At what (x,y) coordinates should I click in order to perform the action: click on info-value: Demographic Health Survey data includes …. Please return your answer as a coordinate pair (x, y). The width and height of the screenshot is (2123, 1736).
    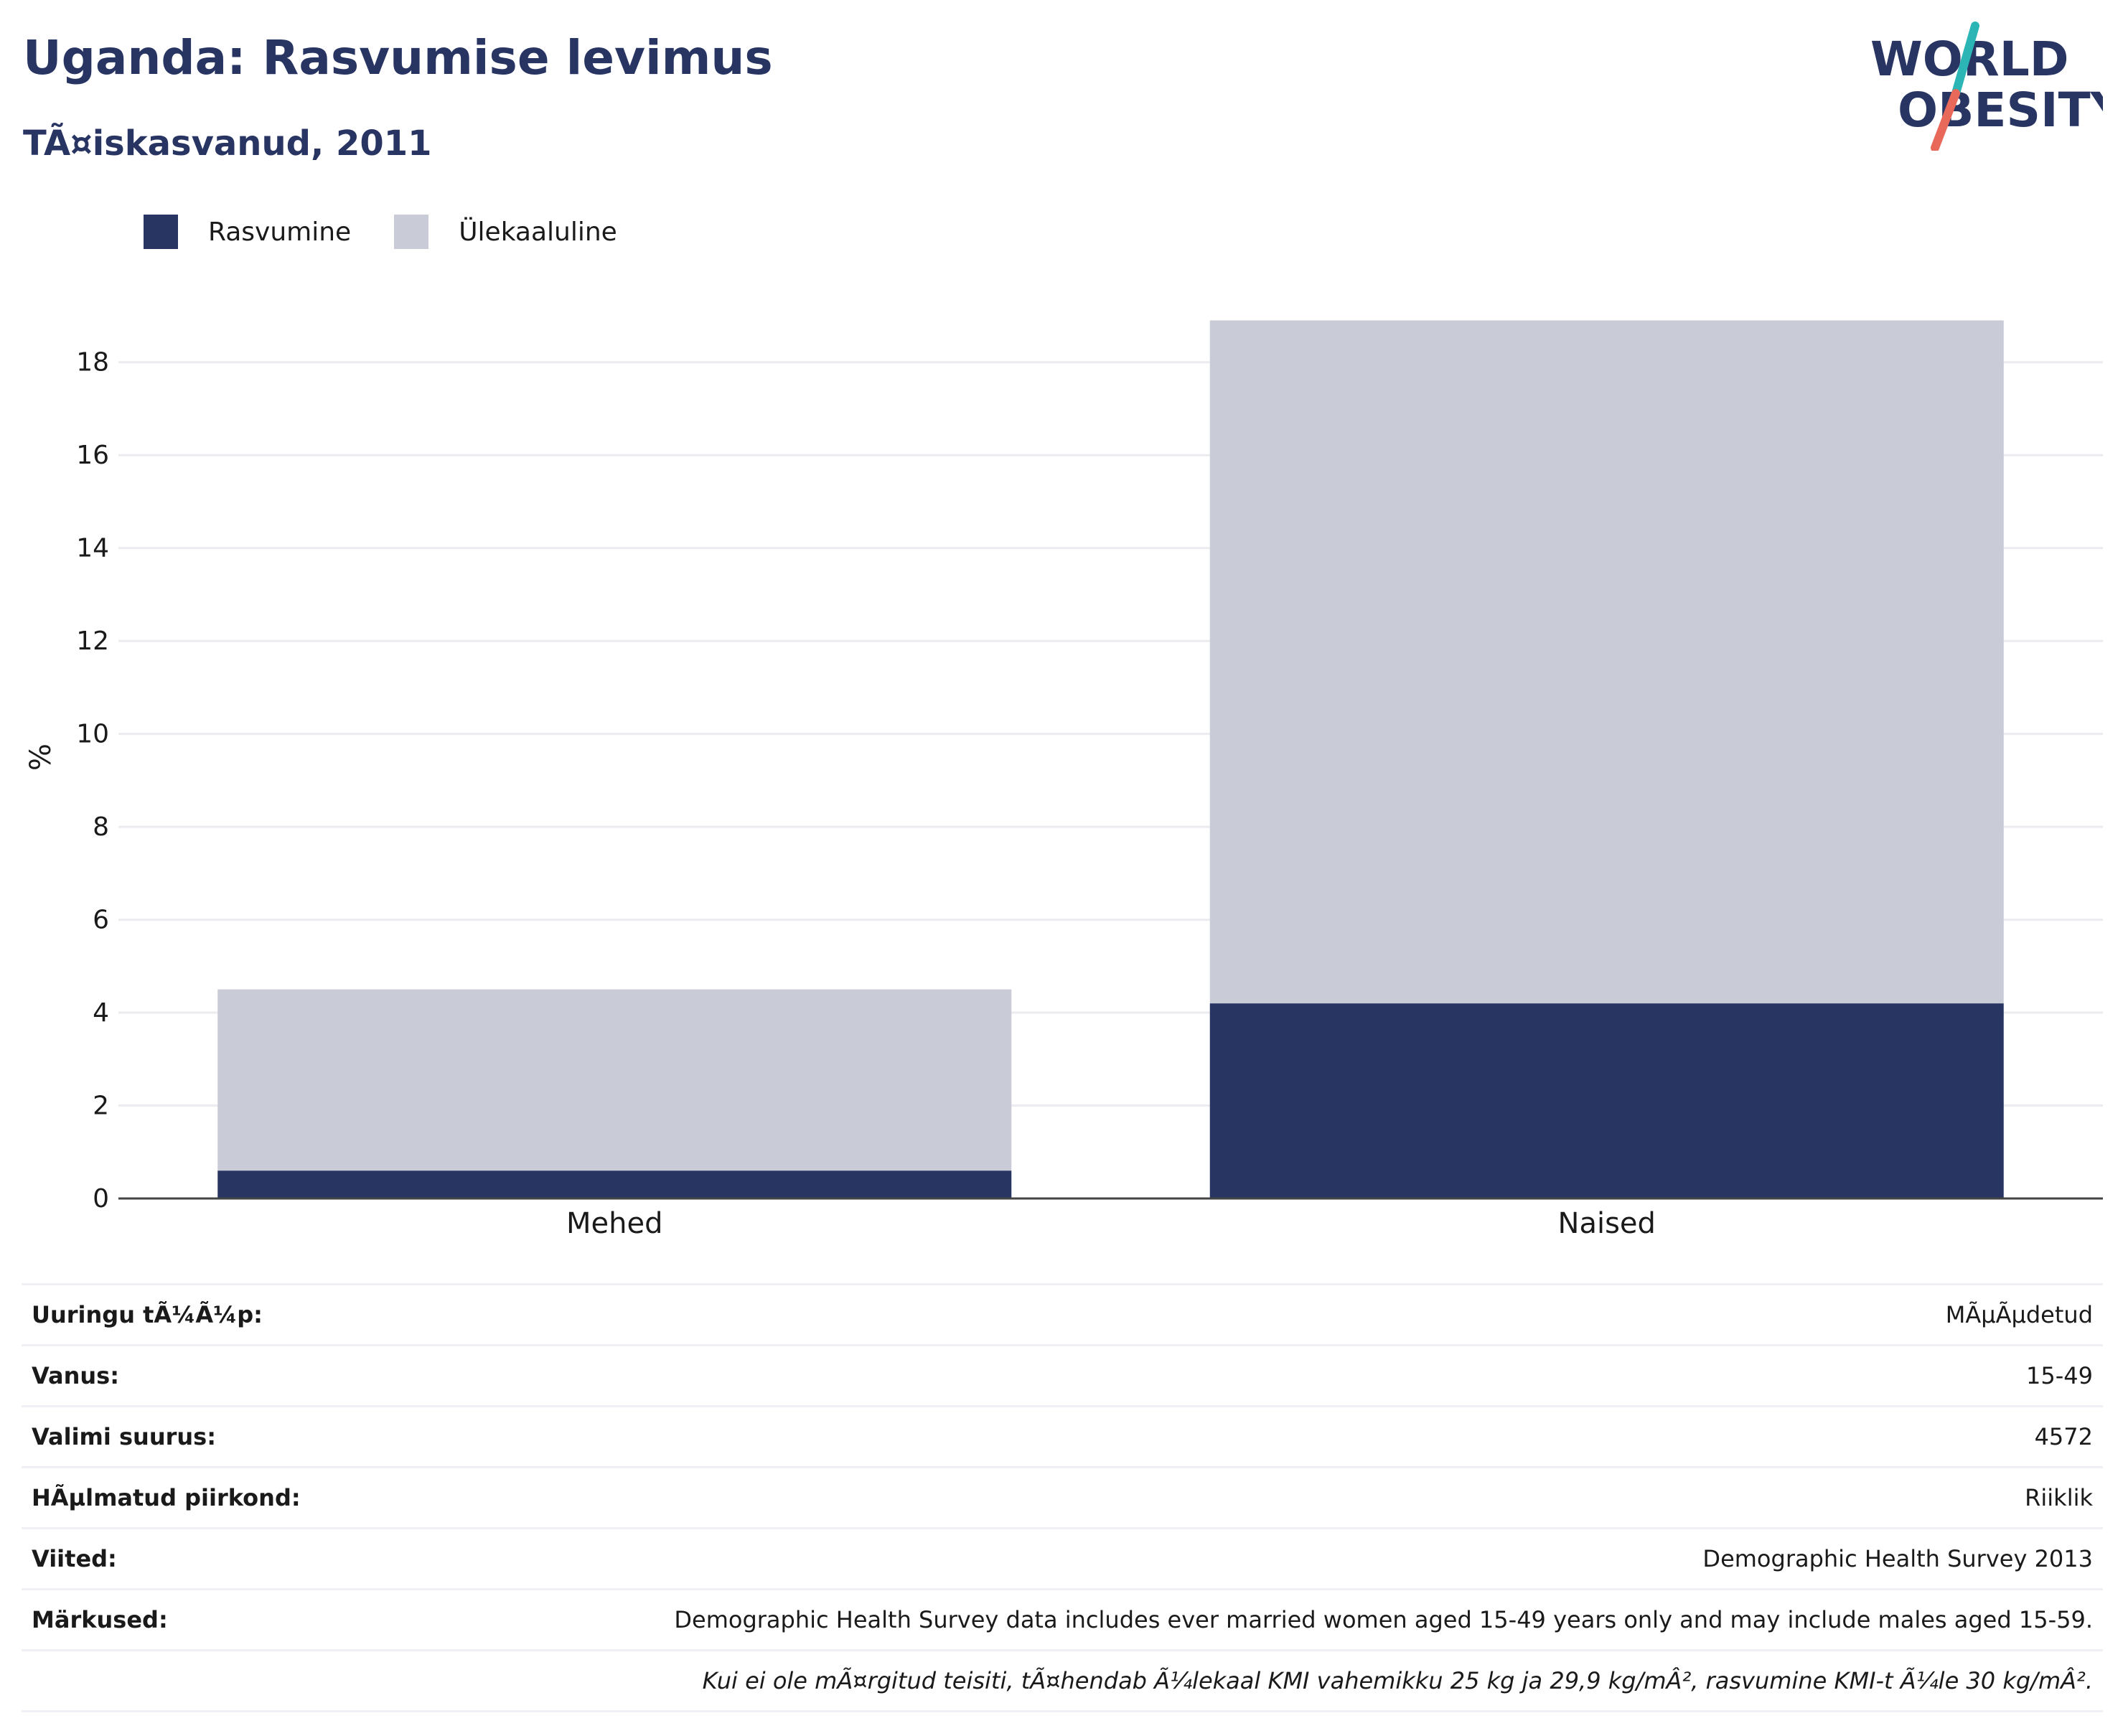
    Looking at the image, I should click on (1236, 1619).